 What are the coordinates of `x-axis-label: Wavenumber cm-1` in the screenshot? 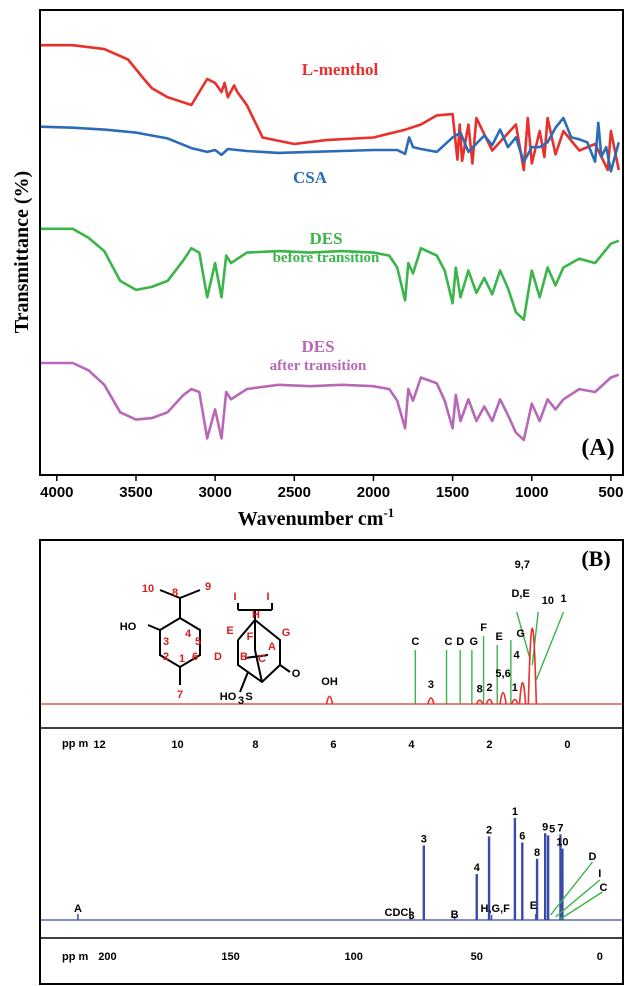 It's located at (316, 517).